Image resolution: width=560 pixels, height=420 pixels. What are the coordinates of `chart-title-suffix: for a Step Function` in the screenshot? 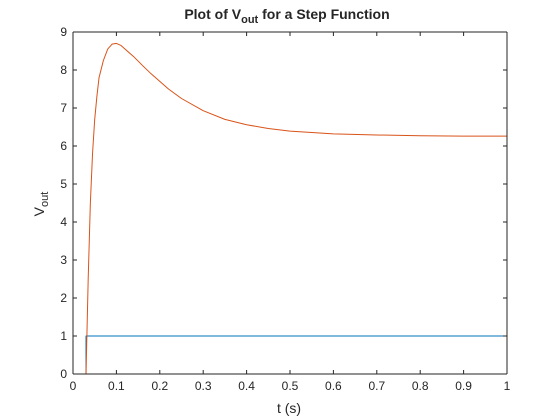 It's located at (323, 14).